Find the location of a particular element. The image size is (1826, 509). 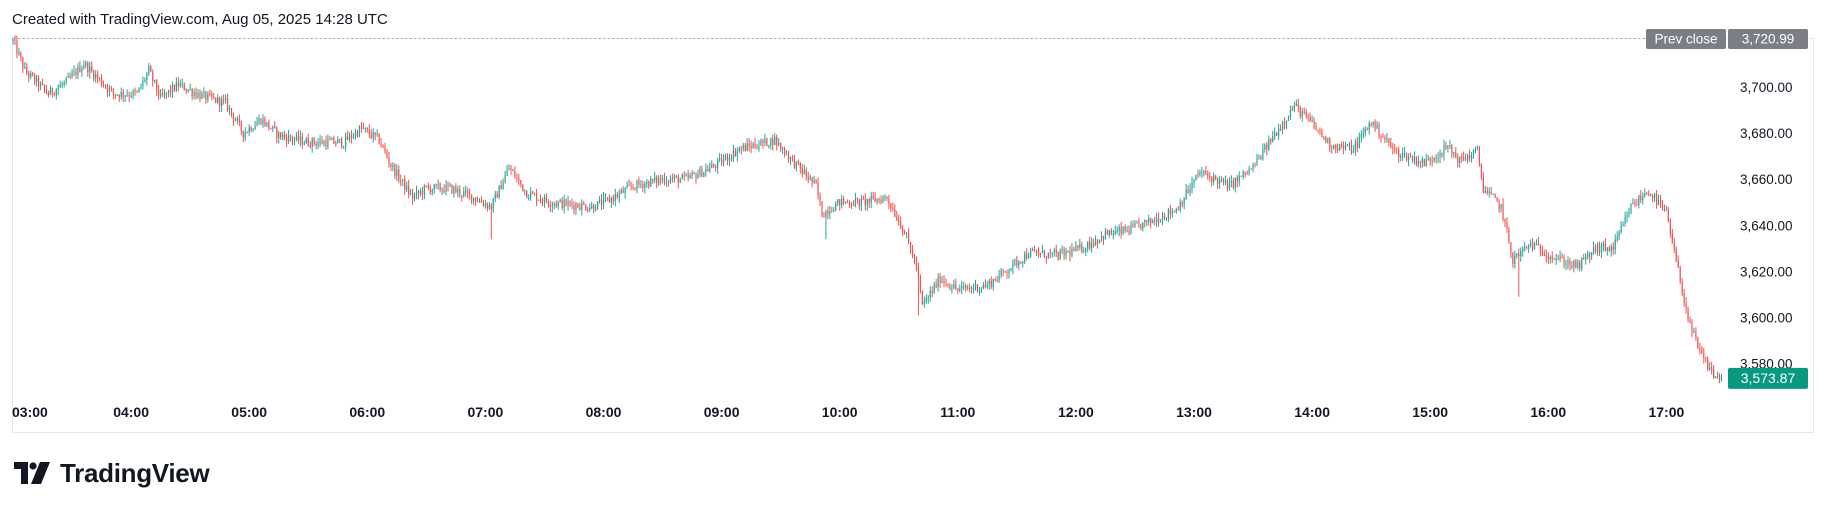

tradingview-logo: TradingView is located at coordinates (112, 473).